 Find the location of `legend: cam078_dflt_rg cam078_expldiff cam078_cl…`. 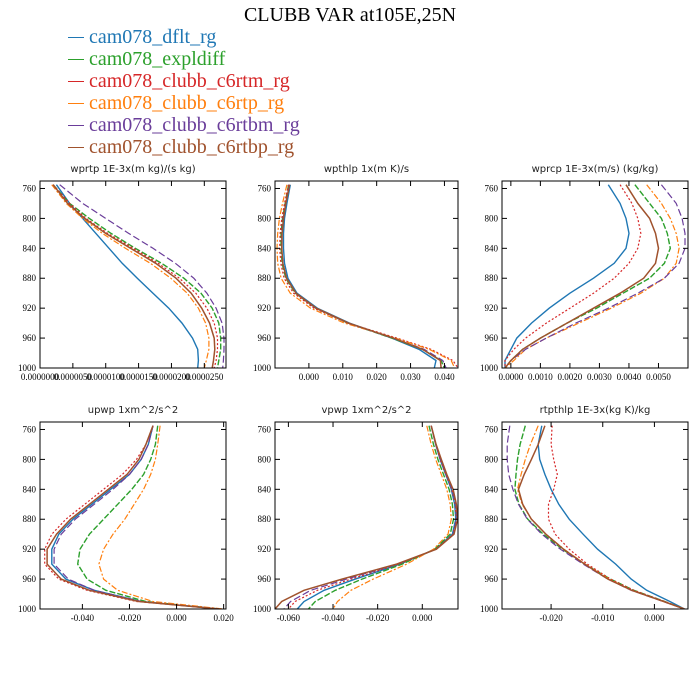

legend: cam078_dflt_rg cam078_expldiff cam078_cl… is located at coordinates (184, 92).